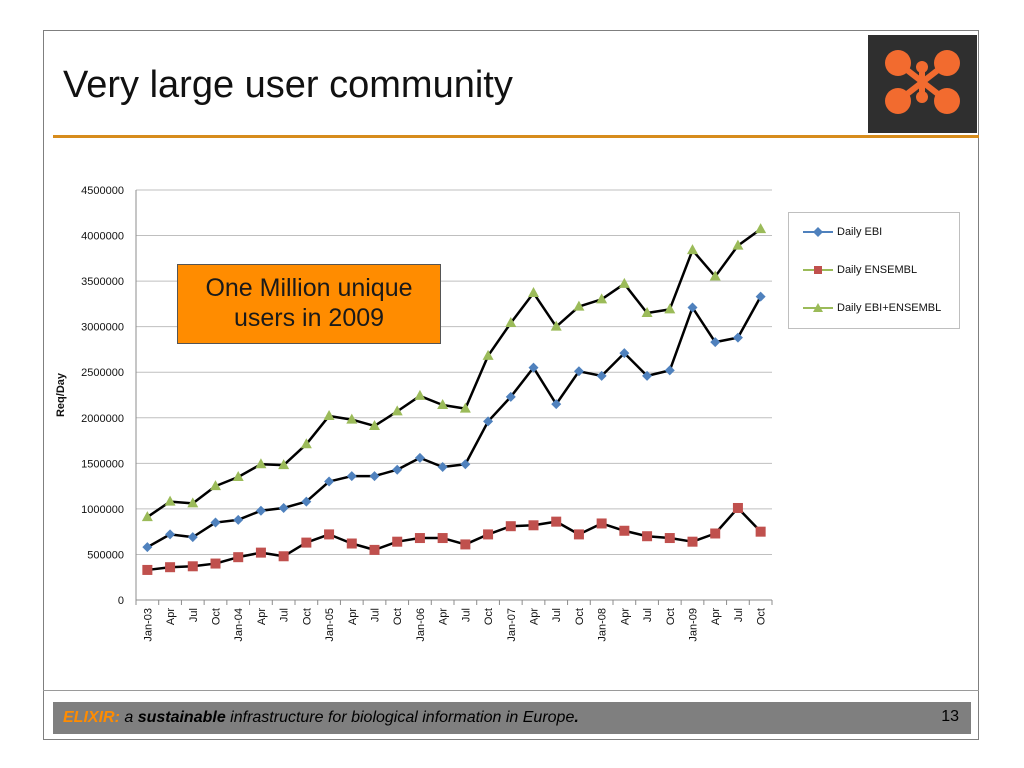  I want to click on footer-period: ., so click(576, 717).